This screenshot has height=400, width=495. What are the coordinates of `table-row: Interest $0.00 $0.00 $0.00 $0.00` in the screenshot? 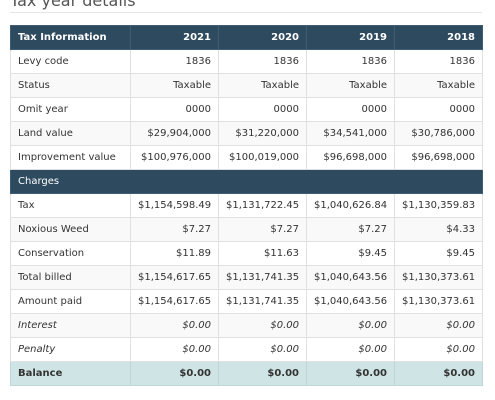 It's located at (246, 325).